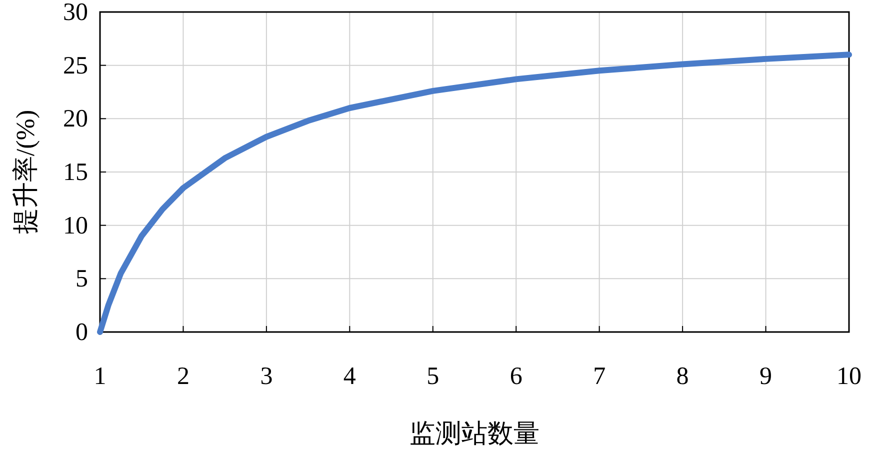  I want to click on x-tick-label: 7, so click(599, 376).